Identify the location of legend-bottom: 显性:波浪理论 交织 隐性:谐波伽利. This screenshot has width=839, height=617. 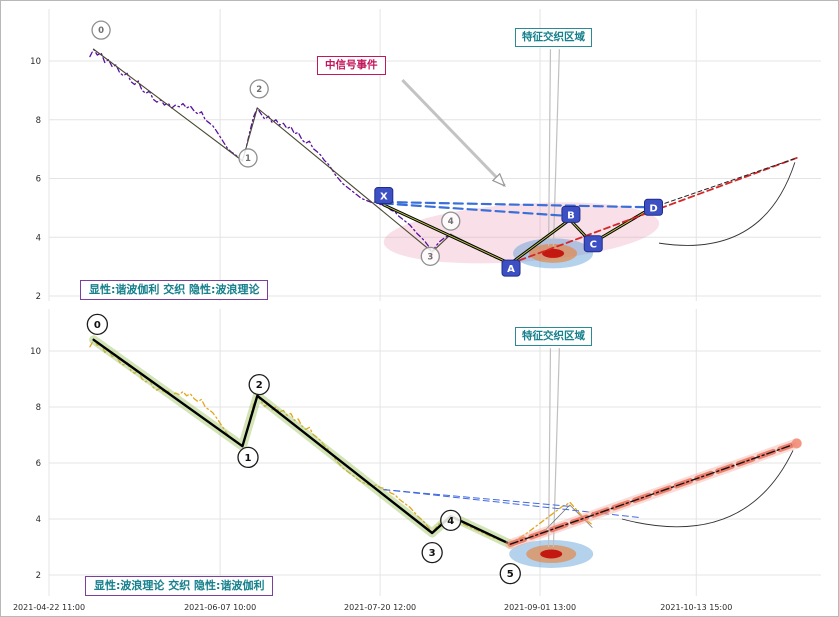
(179, 586).